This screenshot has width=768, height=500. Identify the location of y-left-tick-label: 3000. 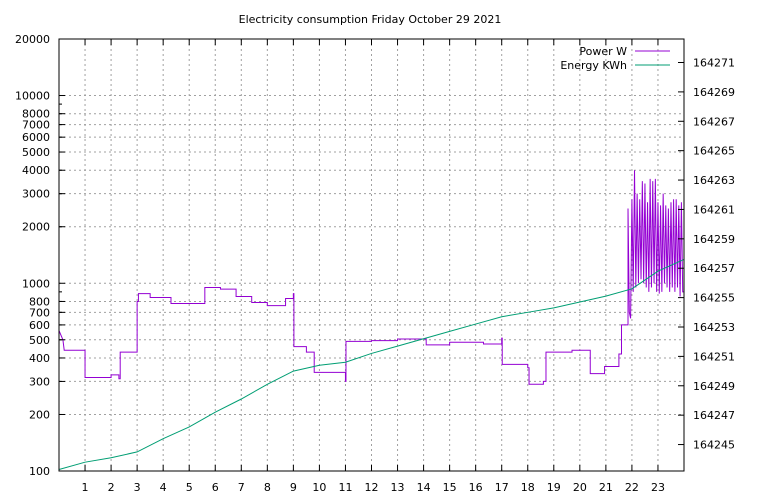
(36, 194).